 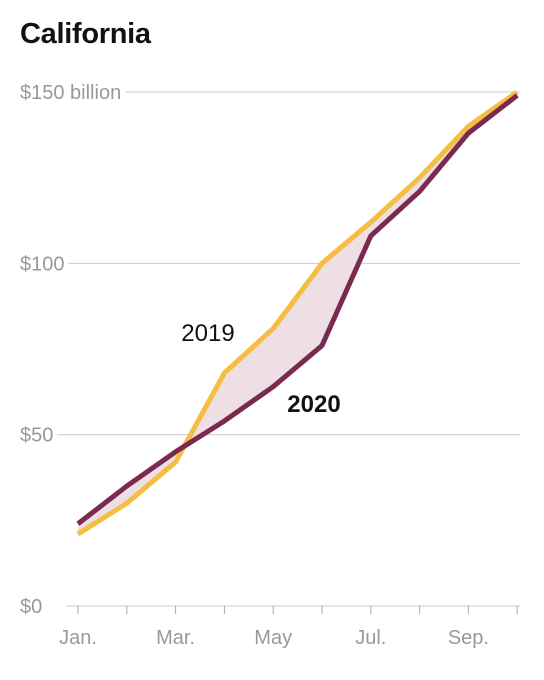 What do you see at coordinates (31, 607) in the screenshot?
I see `y-tick-label: $0` at bounding box center [31, 607].